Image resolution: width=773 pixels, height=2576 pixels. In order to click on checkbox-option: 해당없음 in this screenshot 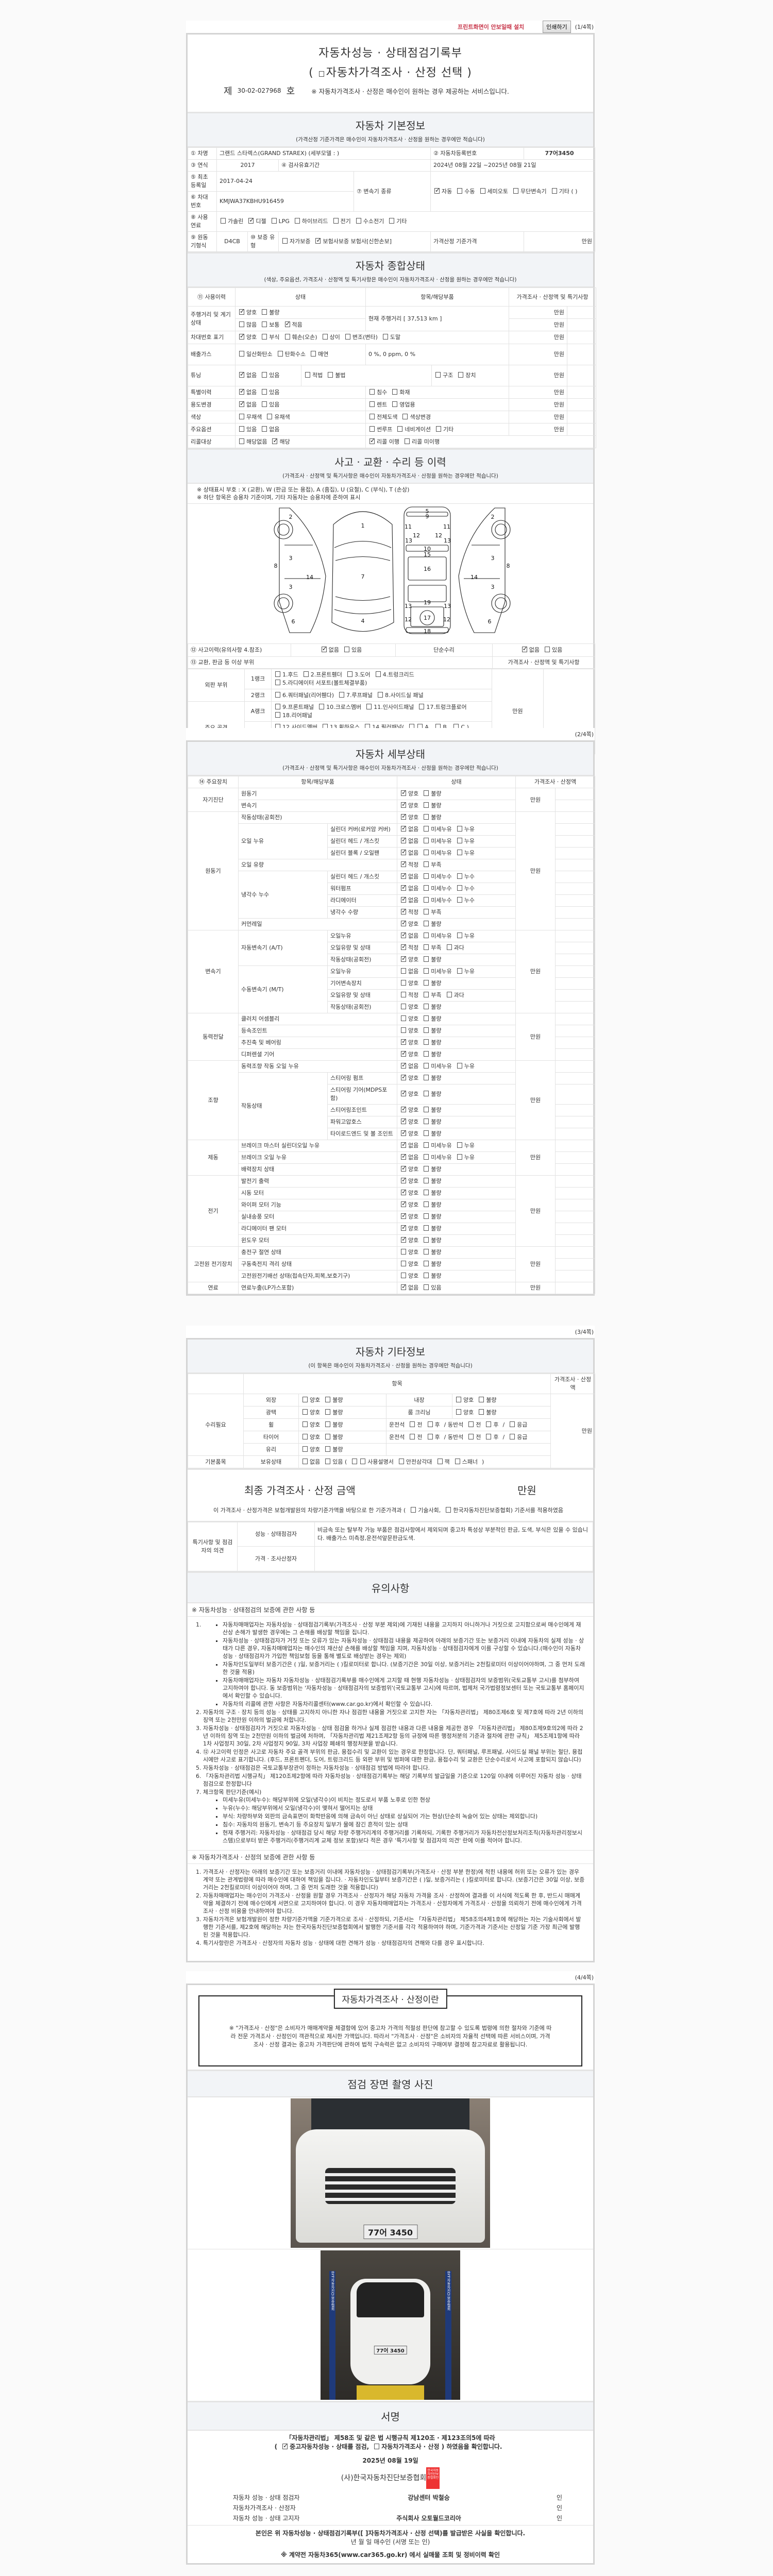, I will do `click(252, 441)`.